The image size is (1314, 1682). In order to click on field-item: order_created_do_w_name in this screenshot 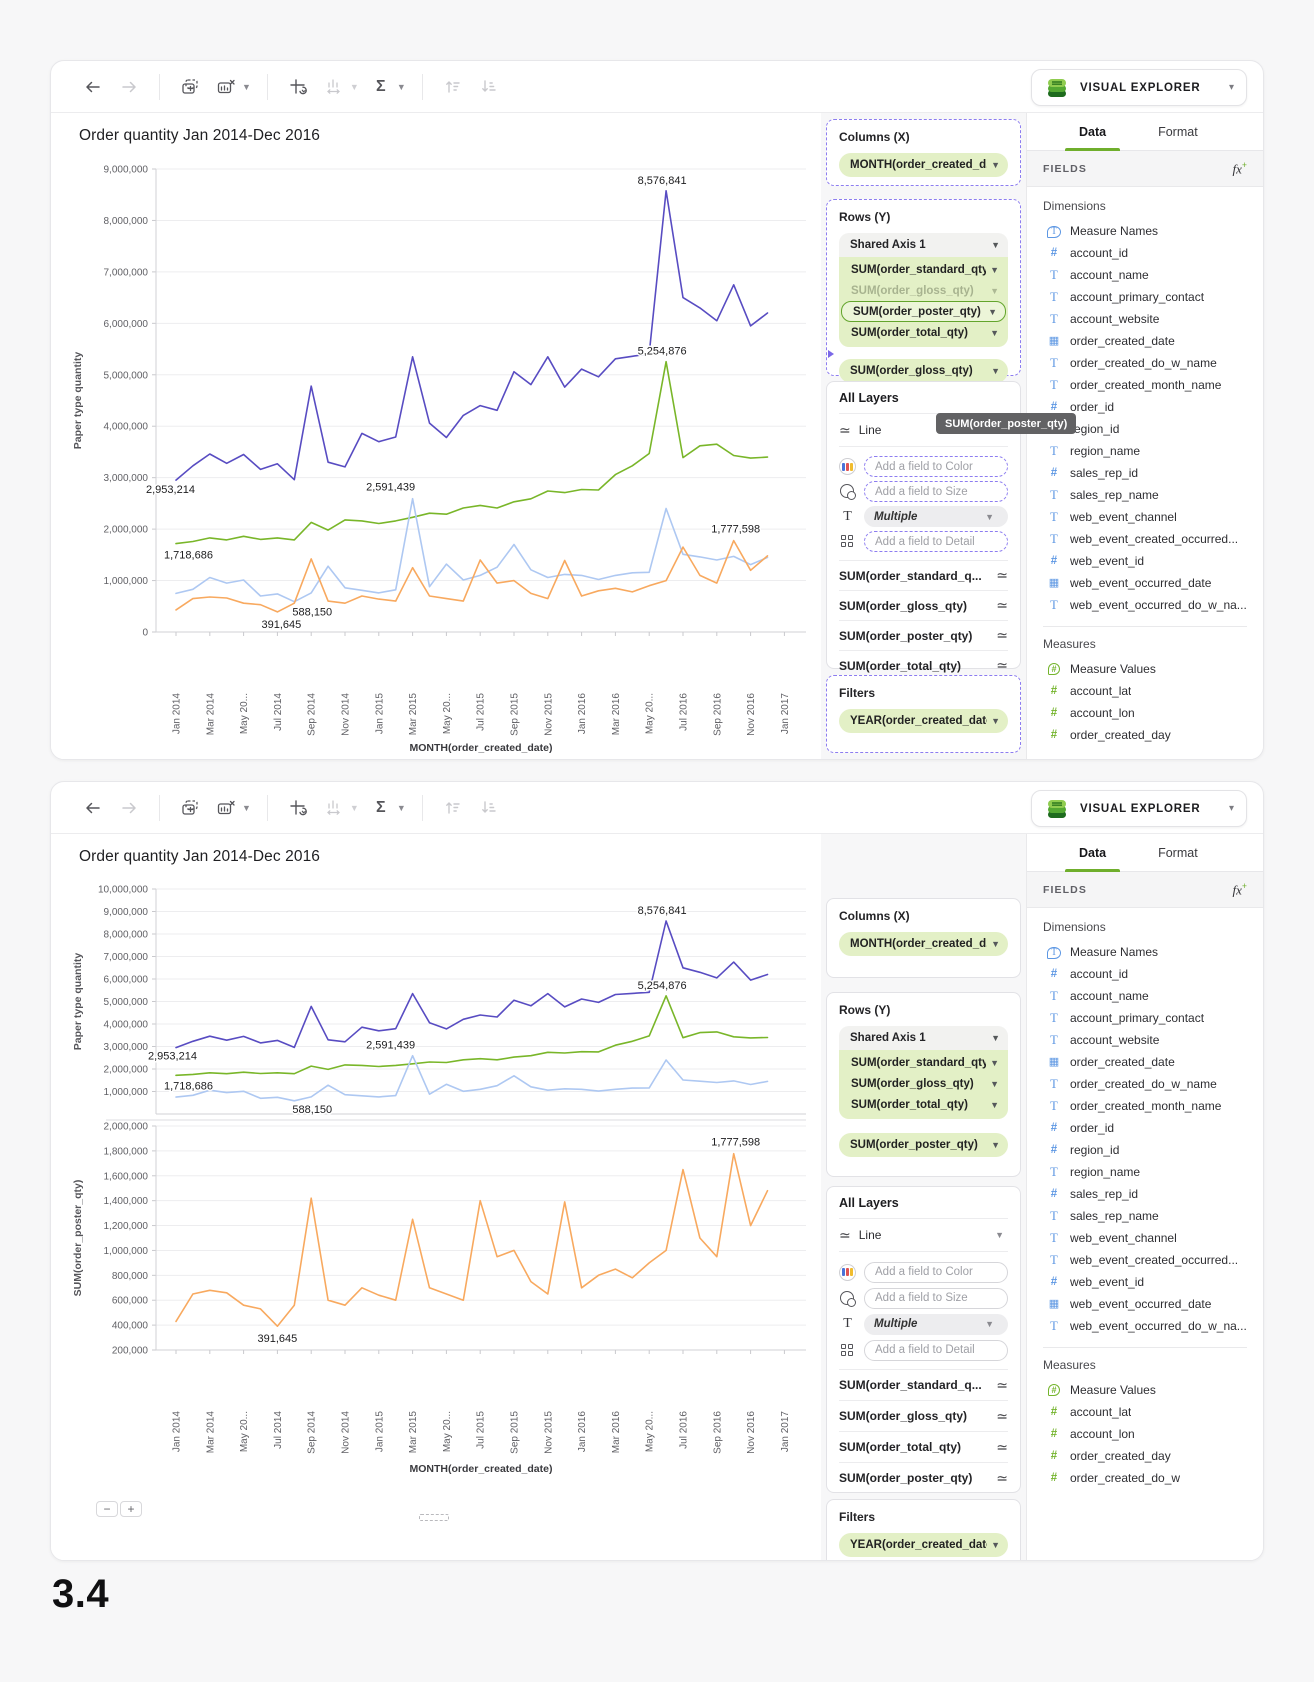, I will do `click(1153, 1084)`.